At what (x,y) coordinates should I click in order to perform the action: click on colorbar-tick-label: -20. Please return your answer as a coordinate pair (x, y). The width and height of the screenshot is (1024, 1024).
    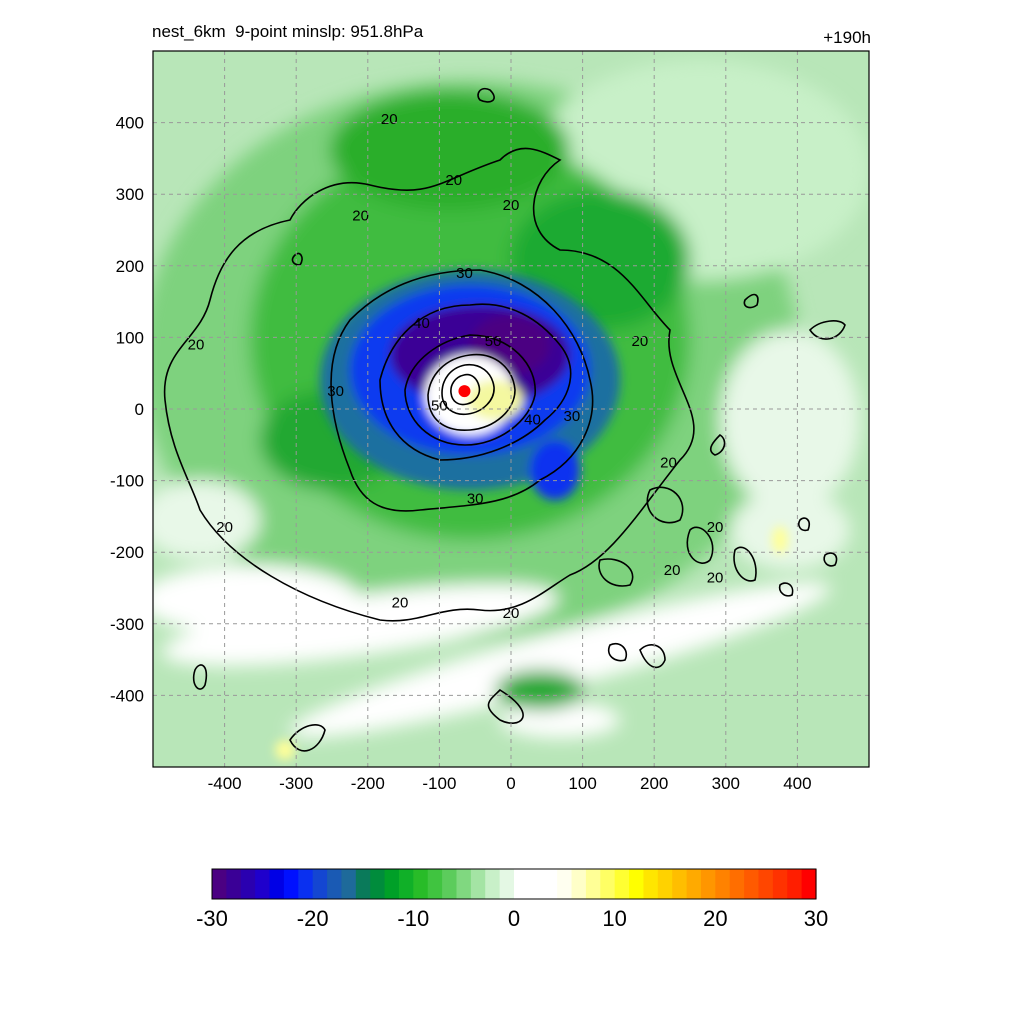
    Looking at the image, I should click on (313, 918).